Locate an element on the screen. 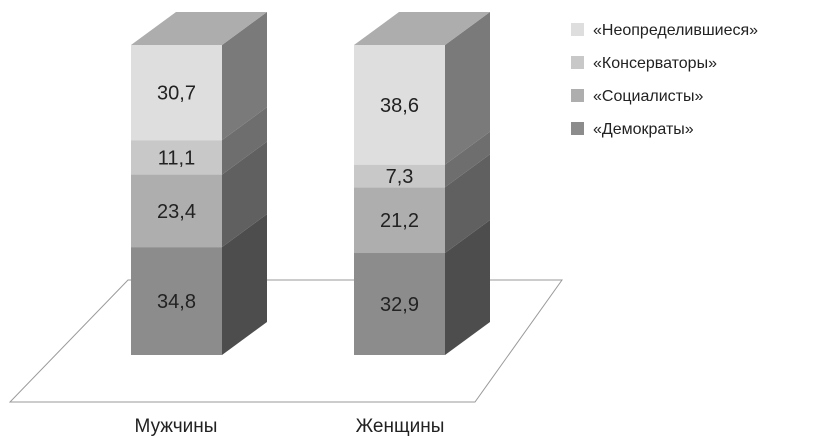 The width and height of the screenshot is (825, 438). bar-men-top is located at coordinates (199, 28).